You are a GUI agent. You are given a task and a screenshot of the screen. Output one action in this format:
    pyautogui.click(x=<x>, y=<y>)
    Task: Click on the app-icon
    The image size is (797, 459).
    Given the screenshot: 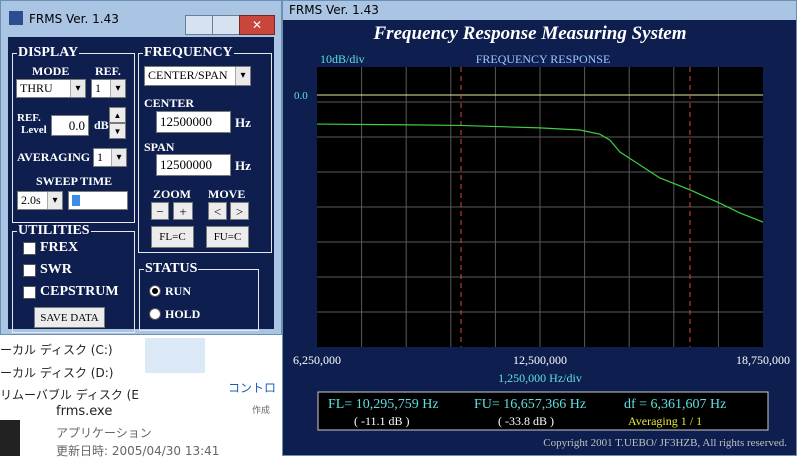 What is the action you would take?
    pyautogui.click(x=16, y=18)
    